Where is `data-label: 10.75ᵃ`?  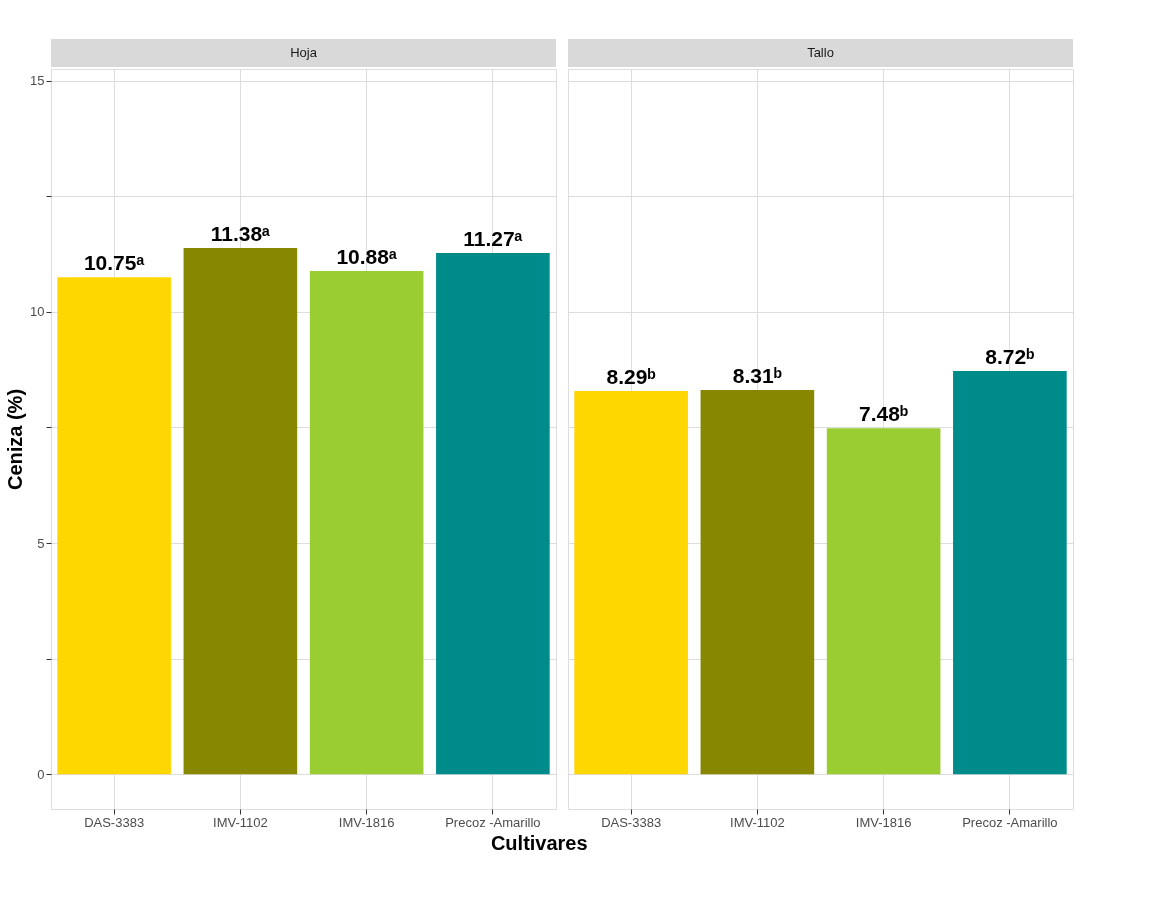 data-label: 10.75ᵃ is located at coordinates (114, 263).